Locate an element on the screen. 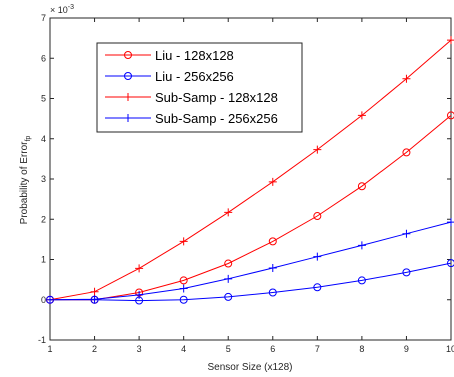 This screenshot has width=454, height=377. x-tick-label: 1 is located at coordinates (49, 349).